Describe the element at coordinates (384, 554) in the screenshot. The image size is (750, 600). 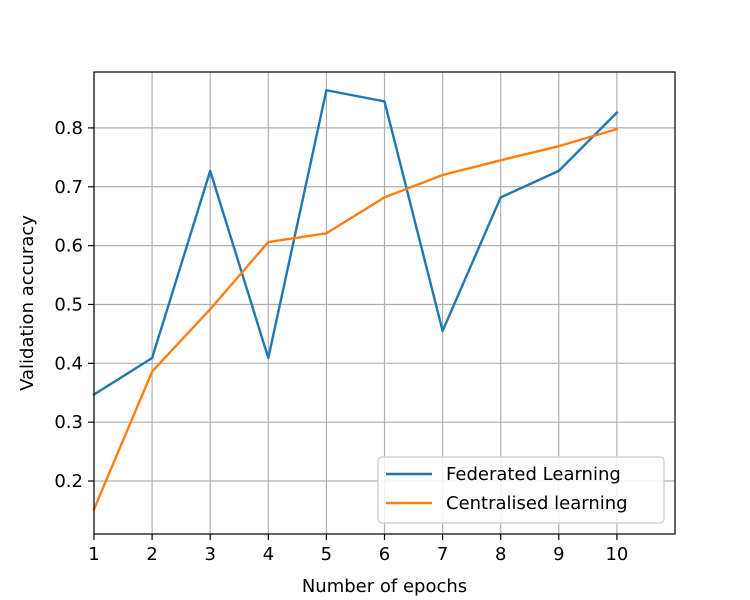
I see `x-tick-label: 6` at that location.